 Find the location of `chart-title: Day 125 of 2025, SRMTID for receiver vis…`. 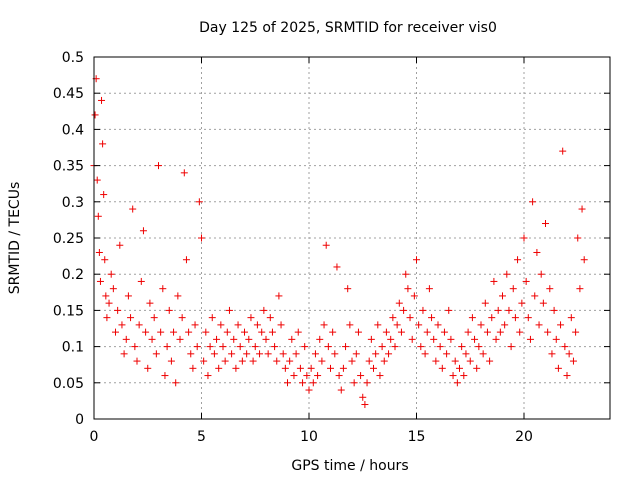

chart-title: Day 125 of 2025, SRMTID for receiver vis… is located at coordinates (348, 28).